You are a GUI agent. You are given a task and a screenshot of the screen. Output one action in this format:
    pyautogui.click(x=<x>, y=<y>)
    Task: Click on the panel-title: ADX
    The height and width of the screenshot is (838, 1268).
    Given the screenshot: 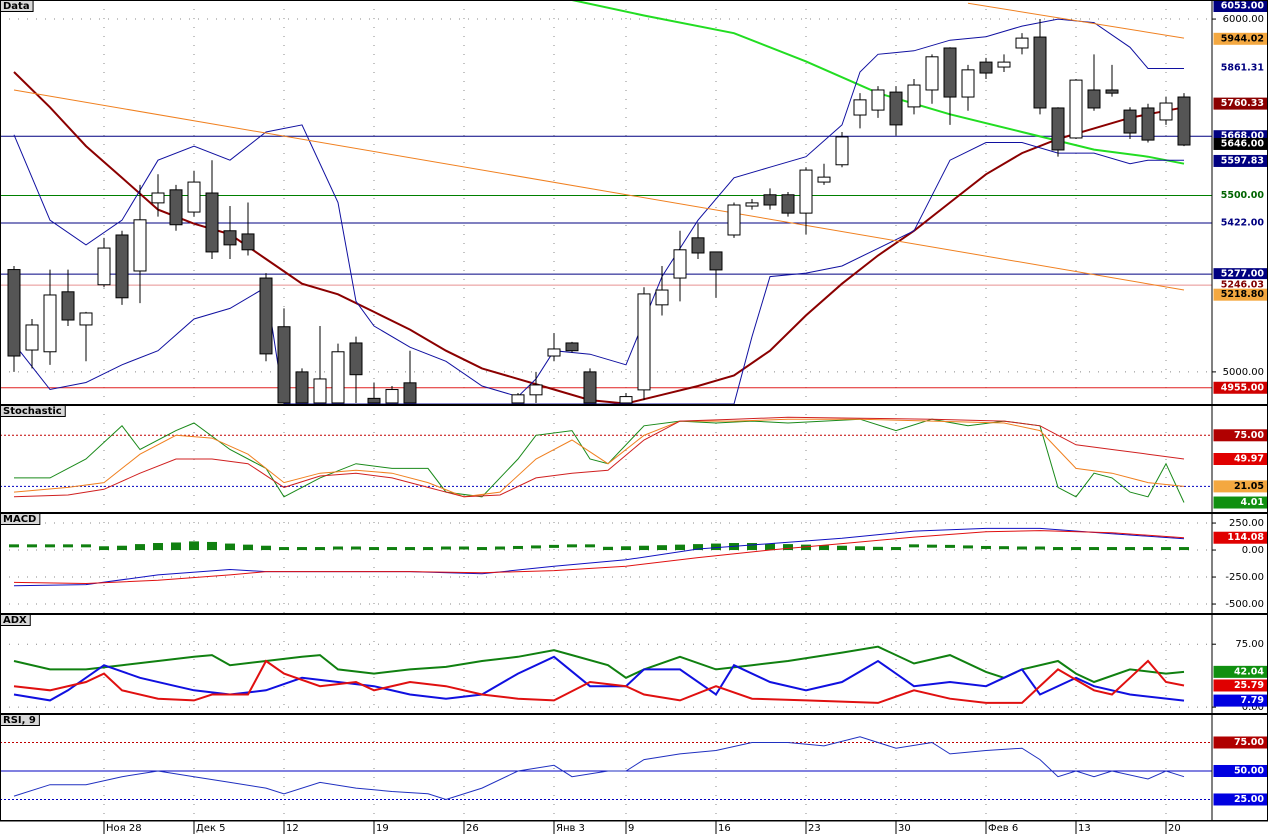 What is the action you would take?
    pyautogui.click(x=15, y=620)
    